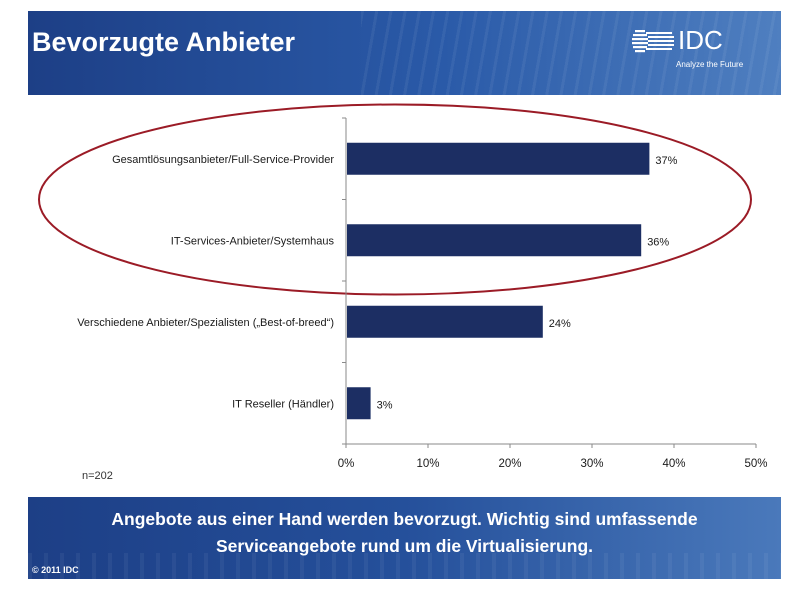 The height and width of the screenshot is (589, 800). I want to click on value-label: 3%, so click(385, 405).